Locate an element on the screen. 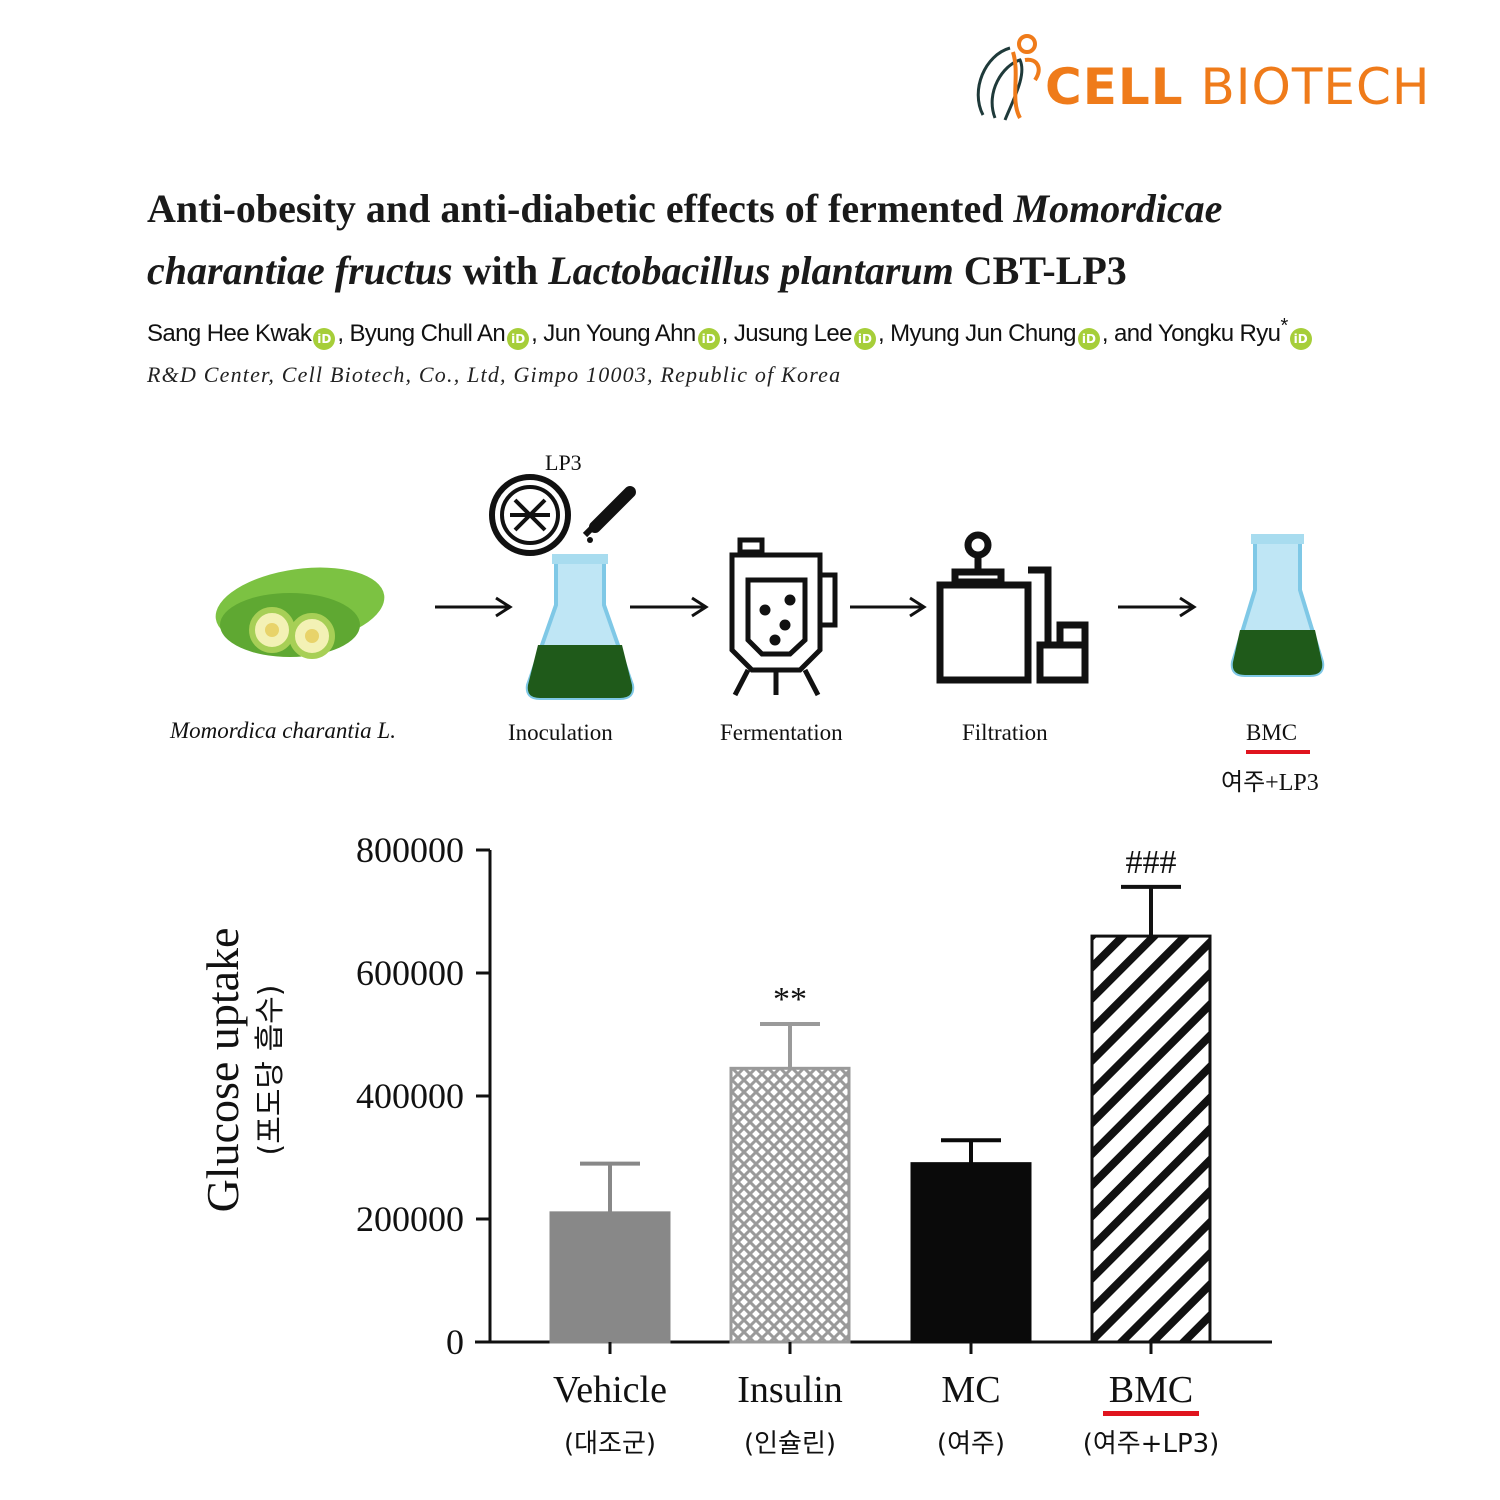 This screenshot has width=1500, height=1500. y-tick-label: 400000 is located at coordinates (410, 1096).